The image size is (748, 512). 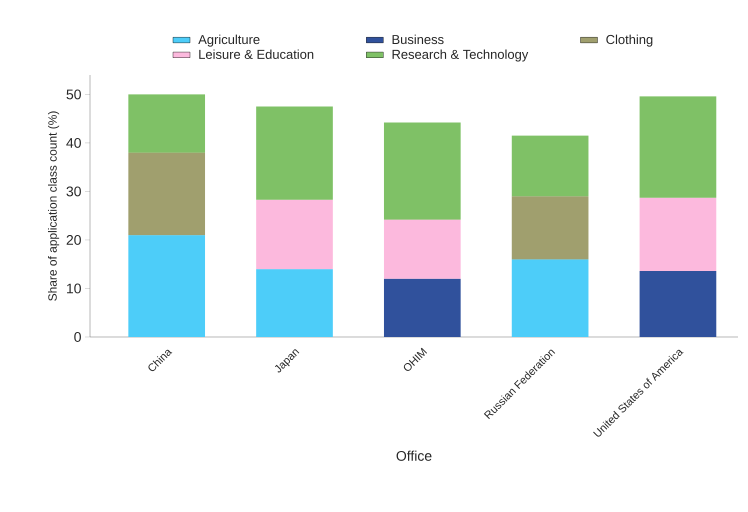 What do you see at coordinates (229, 40) in the screenshot?
I see `legend-label: Agriculture` at bounding box center [229, 40].